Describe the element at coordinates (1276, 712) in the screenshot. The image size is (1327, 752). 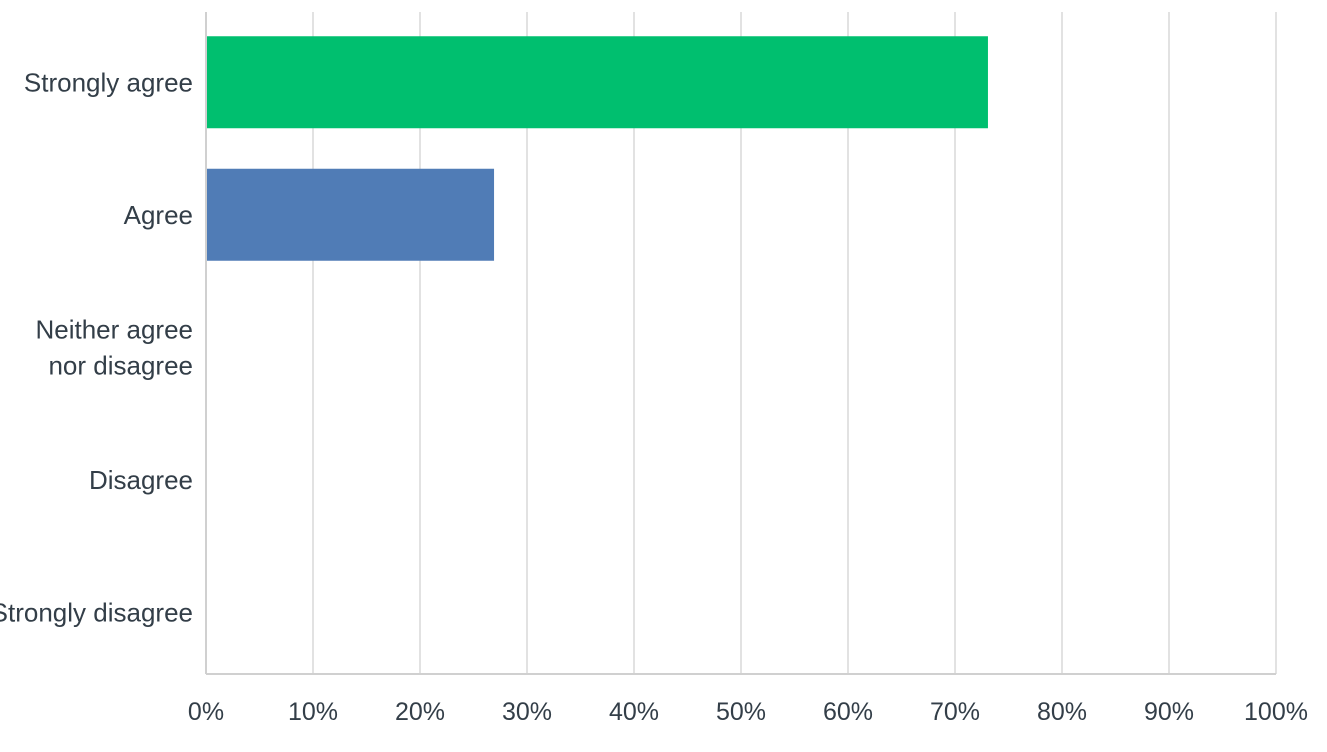
I see `x-tick-label: 100%` at that location.